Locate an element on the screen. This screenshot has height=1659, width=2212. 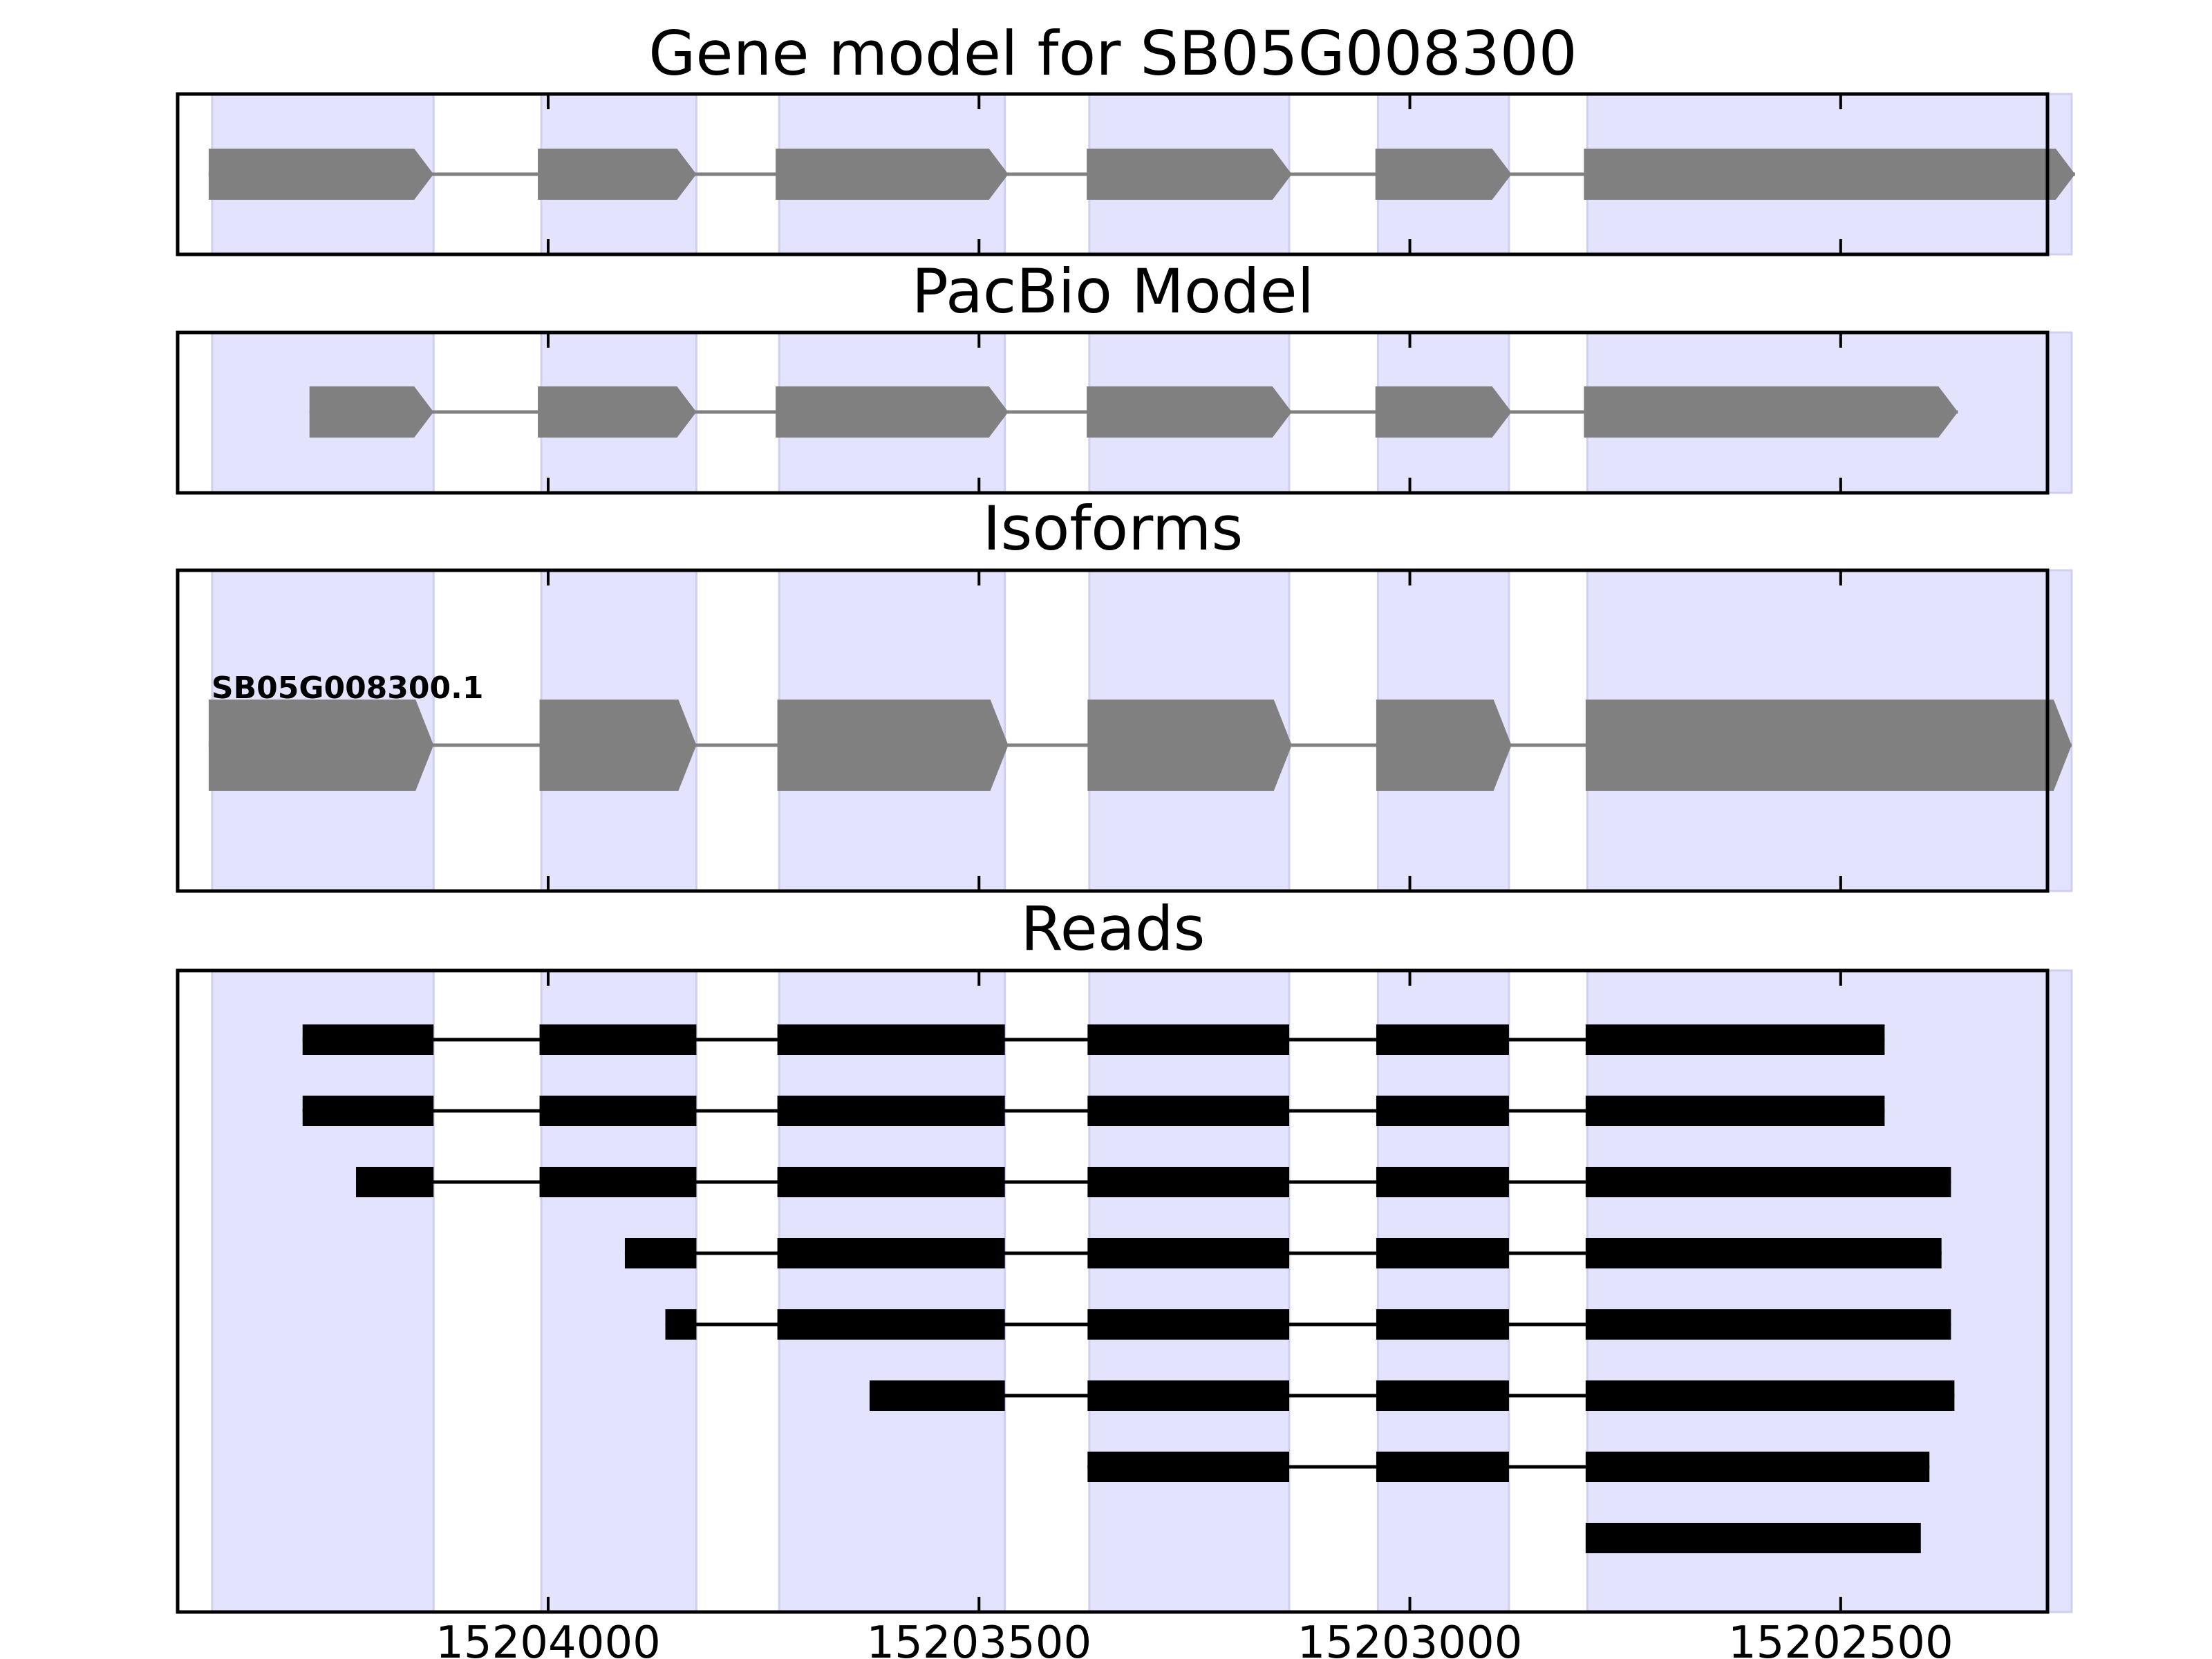
pacbio-panel: PacBio Model is located at coordinates (1124, 376).